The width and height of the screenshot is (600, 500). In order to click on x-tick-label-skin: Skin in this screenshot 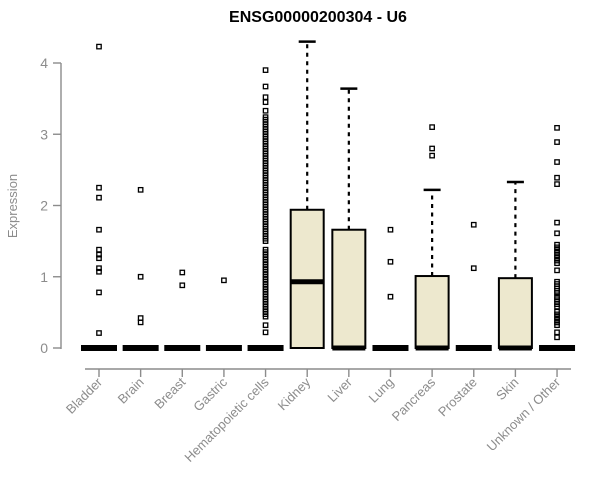, I will do `click(507, 389)`.